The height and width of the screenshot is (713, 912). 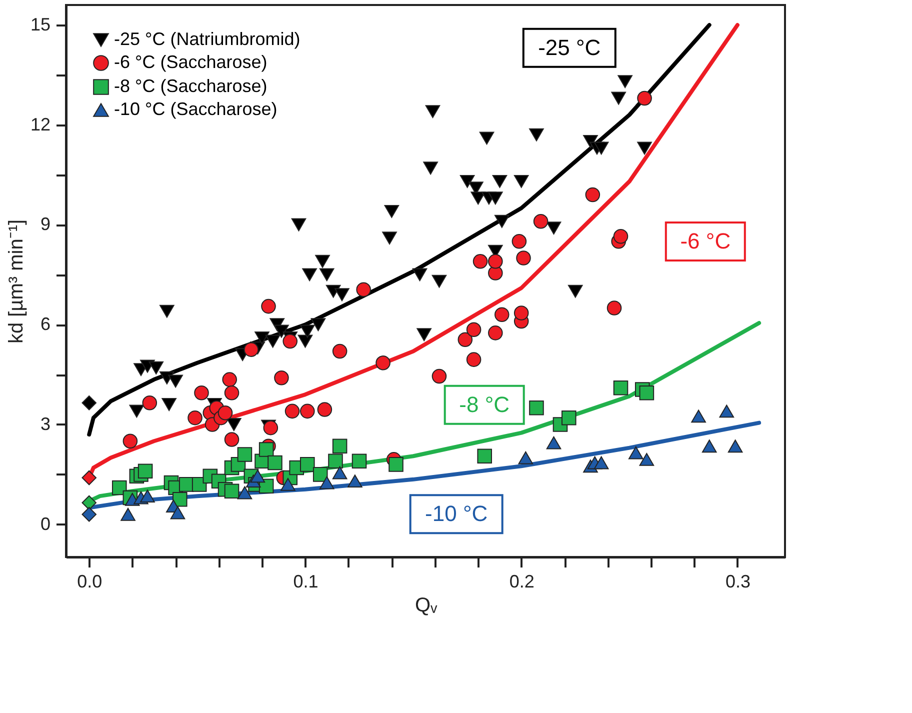 What do you see at coordinates (40, 24) in the screenshot?
I see `y-tick-label: 15` at bounding box center [40, 24].